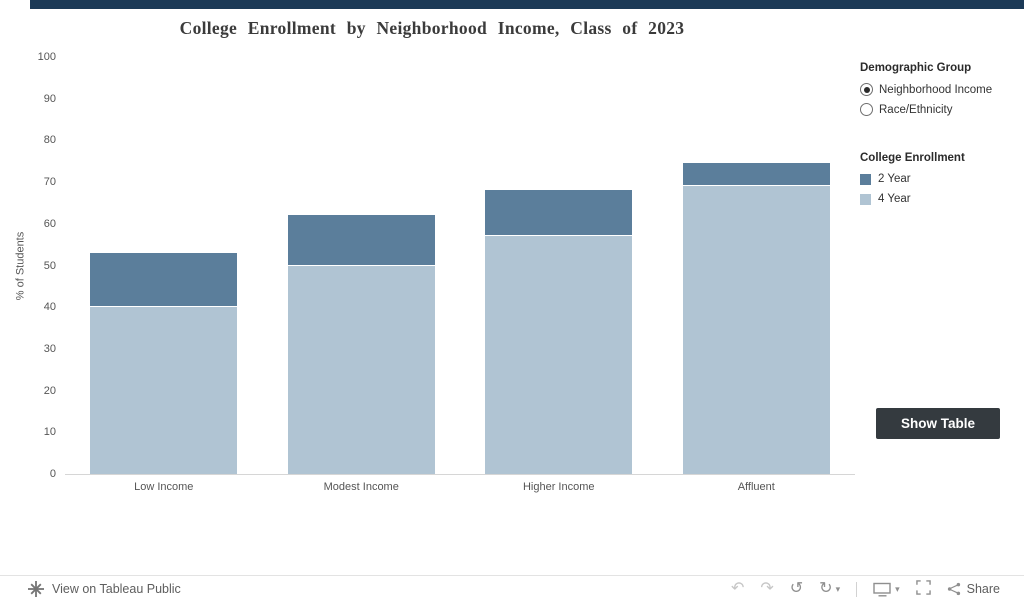 This screenshot has height=602, width=1024. Describe the element at coordinates (866, 109) in the screenshot. I see `radio-unselected-icon` at that location.